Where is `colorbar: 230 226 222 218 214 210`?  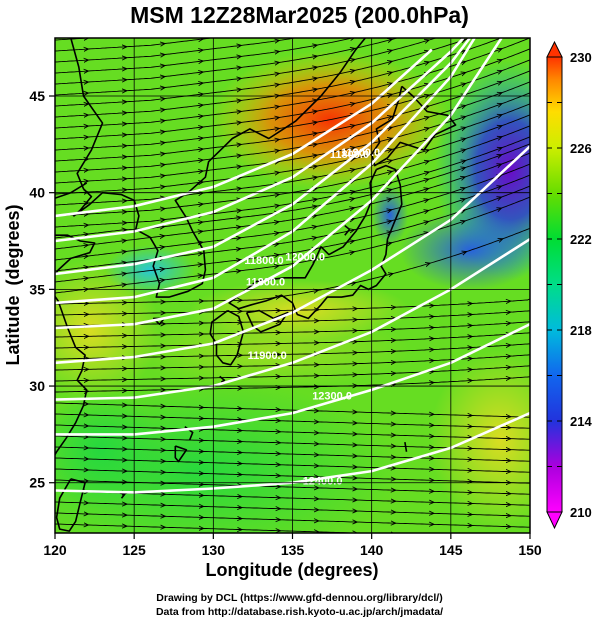
colorbar: 230 226 222 218 214 210 is located at coordinates (569, 285).